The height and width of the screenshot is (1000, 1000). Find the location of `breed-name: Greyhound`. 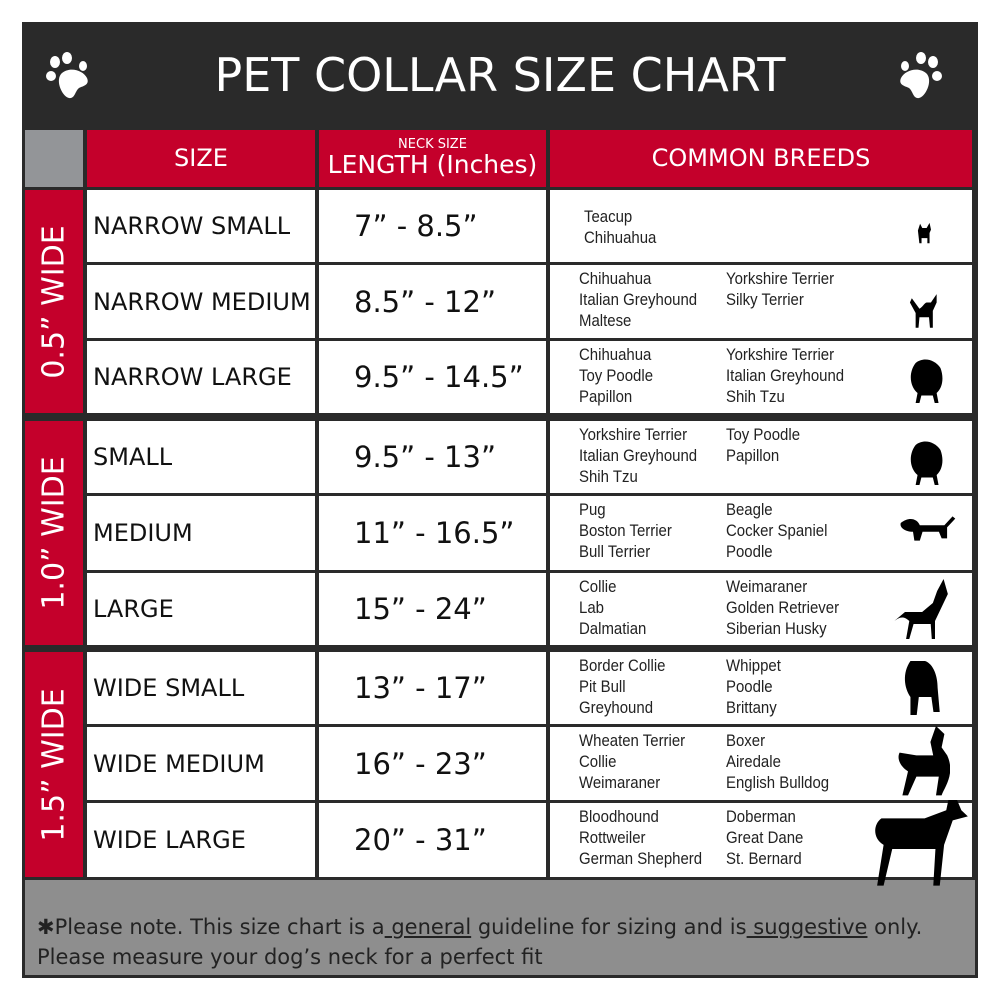

breed-name: Greyhound is located at coordinates (616, 707).